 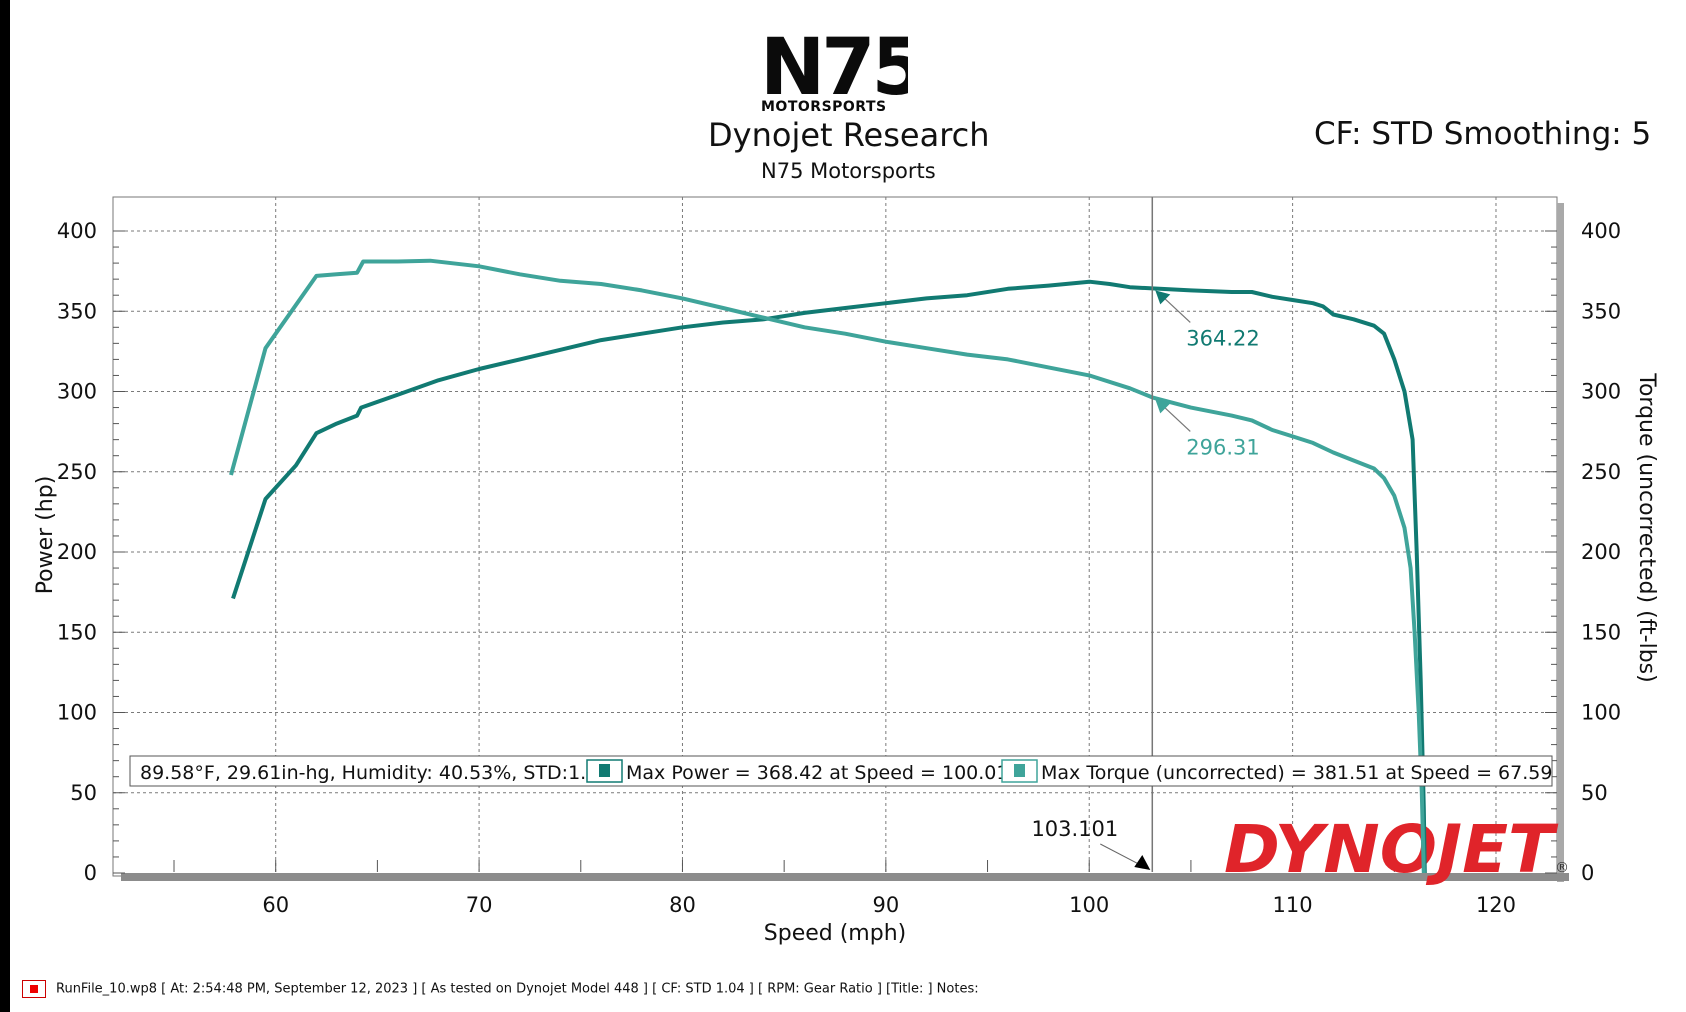 What do you see at coordinates (1562, 868) in the screenshot?
I see `dynojet-watermark-registered: ®` at bounding box center [1562, 868].